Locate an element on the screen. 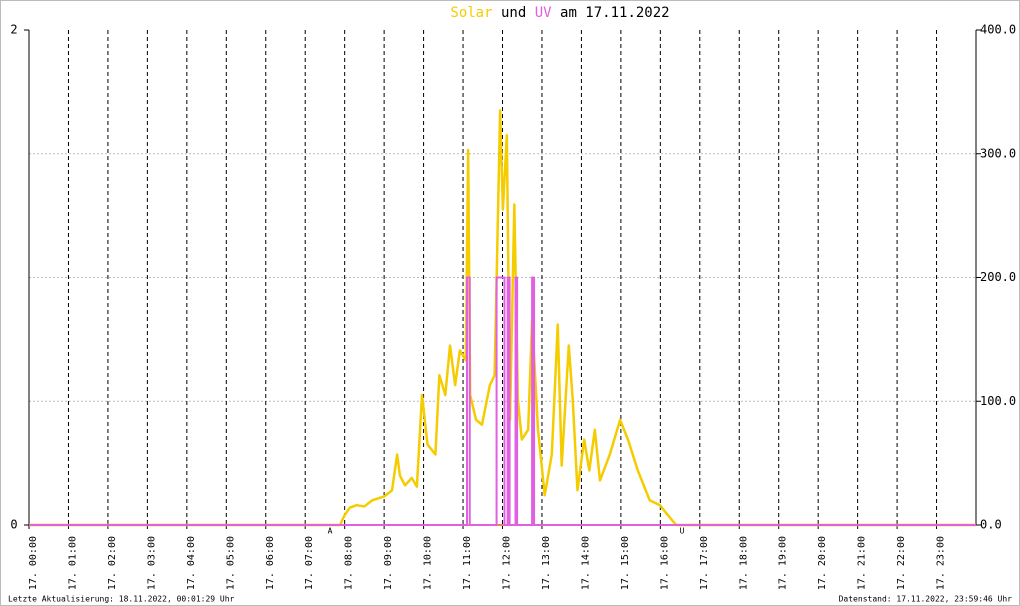  x-tick-label: 17. 06:00 is located at coordinates (270, 563).